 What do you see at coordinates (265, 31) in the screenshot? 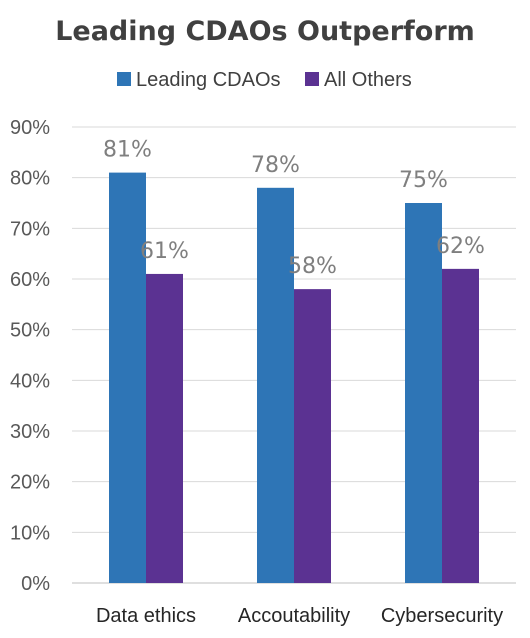
I see `chart-title: Leading CDAOs Outperform` at bounding box center [265, 31].